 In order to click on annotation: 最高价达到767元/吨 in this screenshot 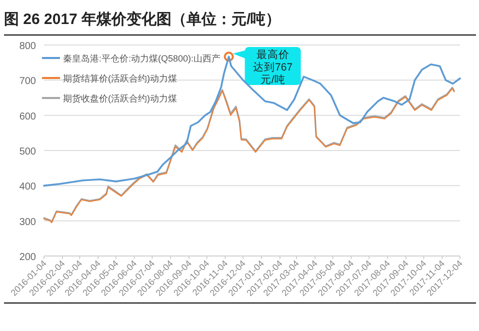, I will do `click(273, 67)`.